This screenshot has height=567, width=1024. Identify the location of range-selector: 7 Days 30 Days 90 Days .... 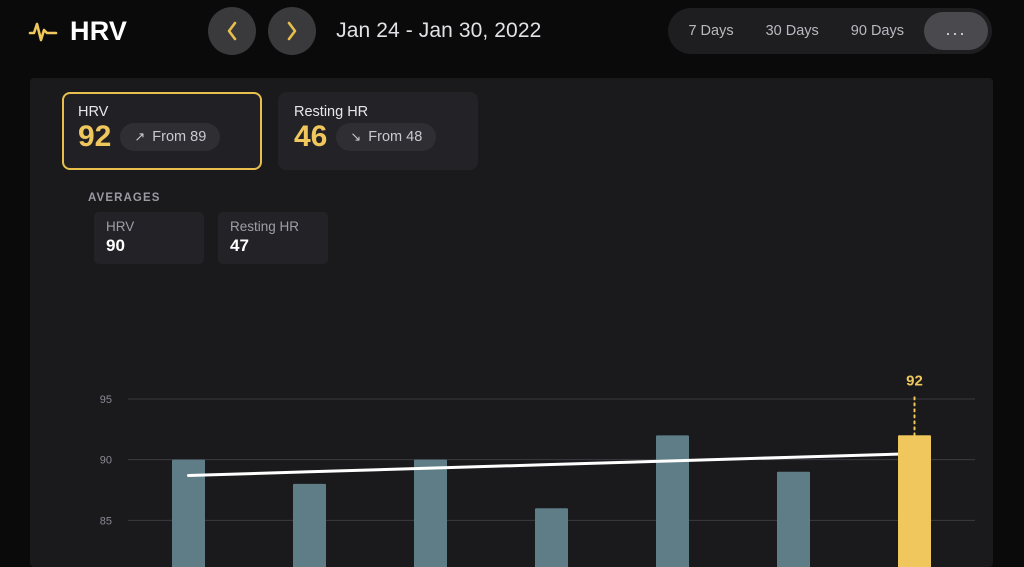
(830, 31).